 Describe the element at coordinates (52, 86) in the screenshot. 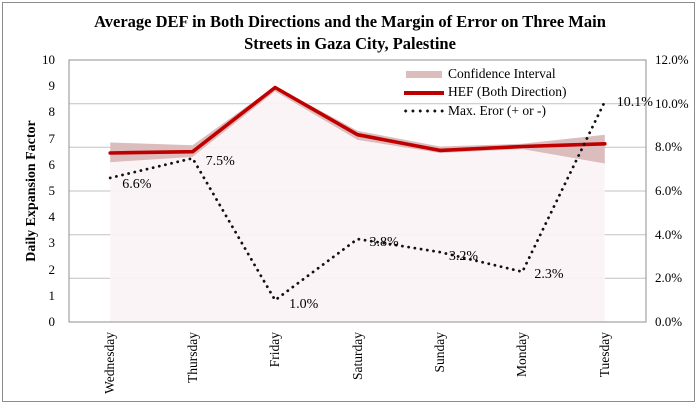

I see `left-axis-tick: 9` at that location.